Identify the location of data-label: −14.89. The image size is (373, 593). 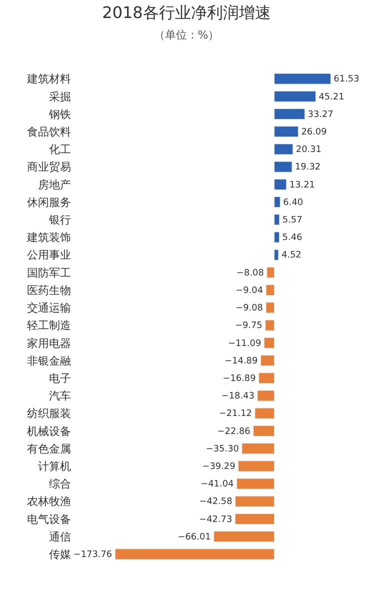
(241, 361).